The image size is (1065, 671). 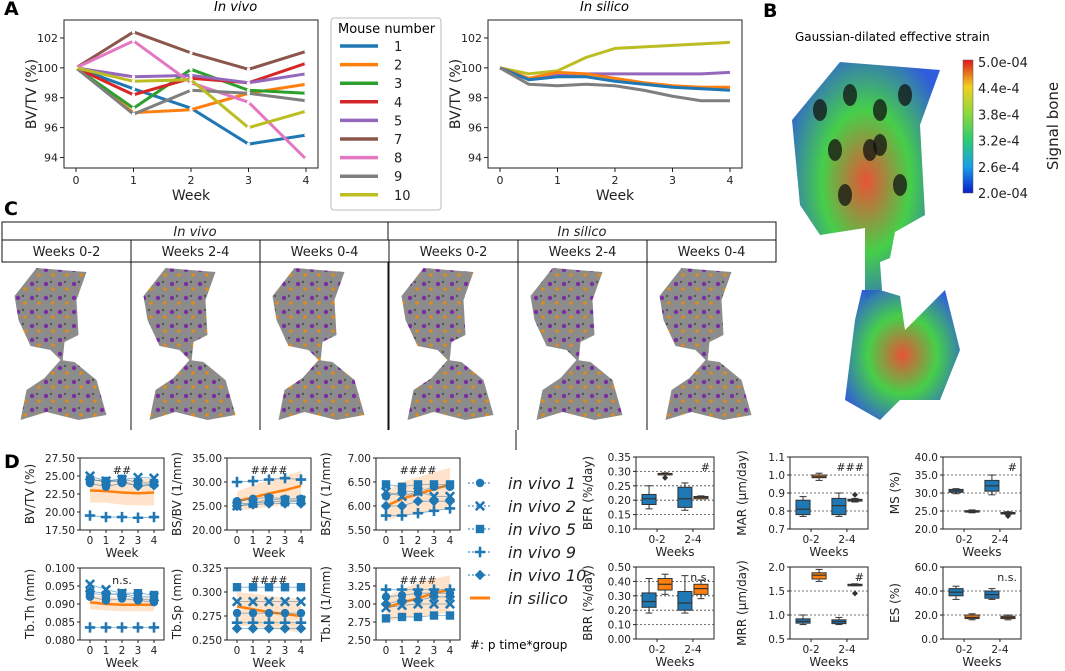 What do you see at coordinates (982, 603) in the screenshot?
I see `plot-frame` at bounding box center [982, 603].